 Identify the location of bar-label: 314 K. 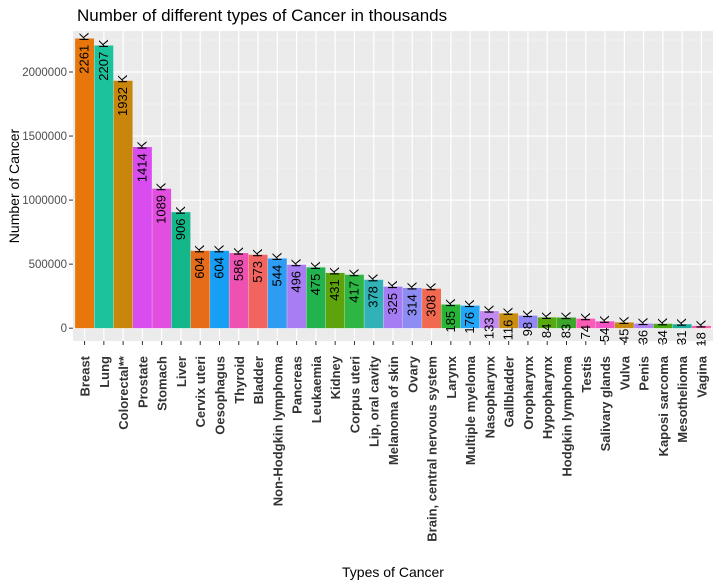
(411, 299).